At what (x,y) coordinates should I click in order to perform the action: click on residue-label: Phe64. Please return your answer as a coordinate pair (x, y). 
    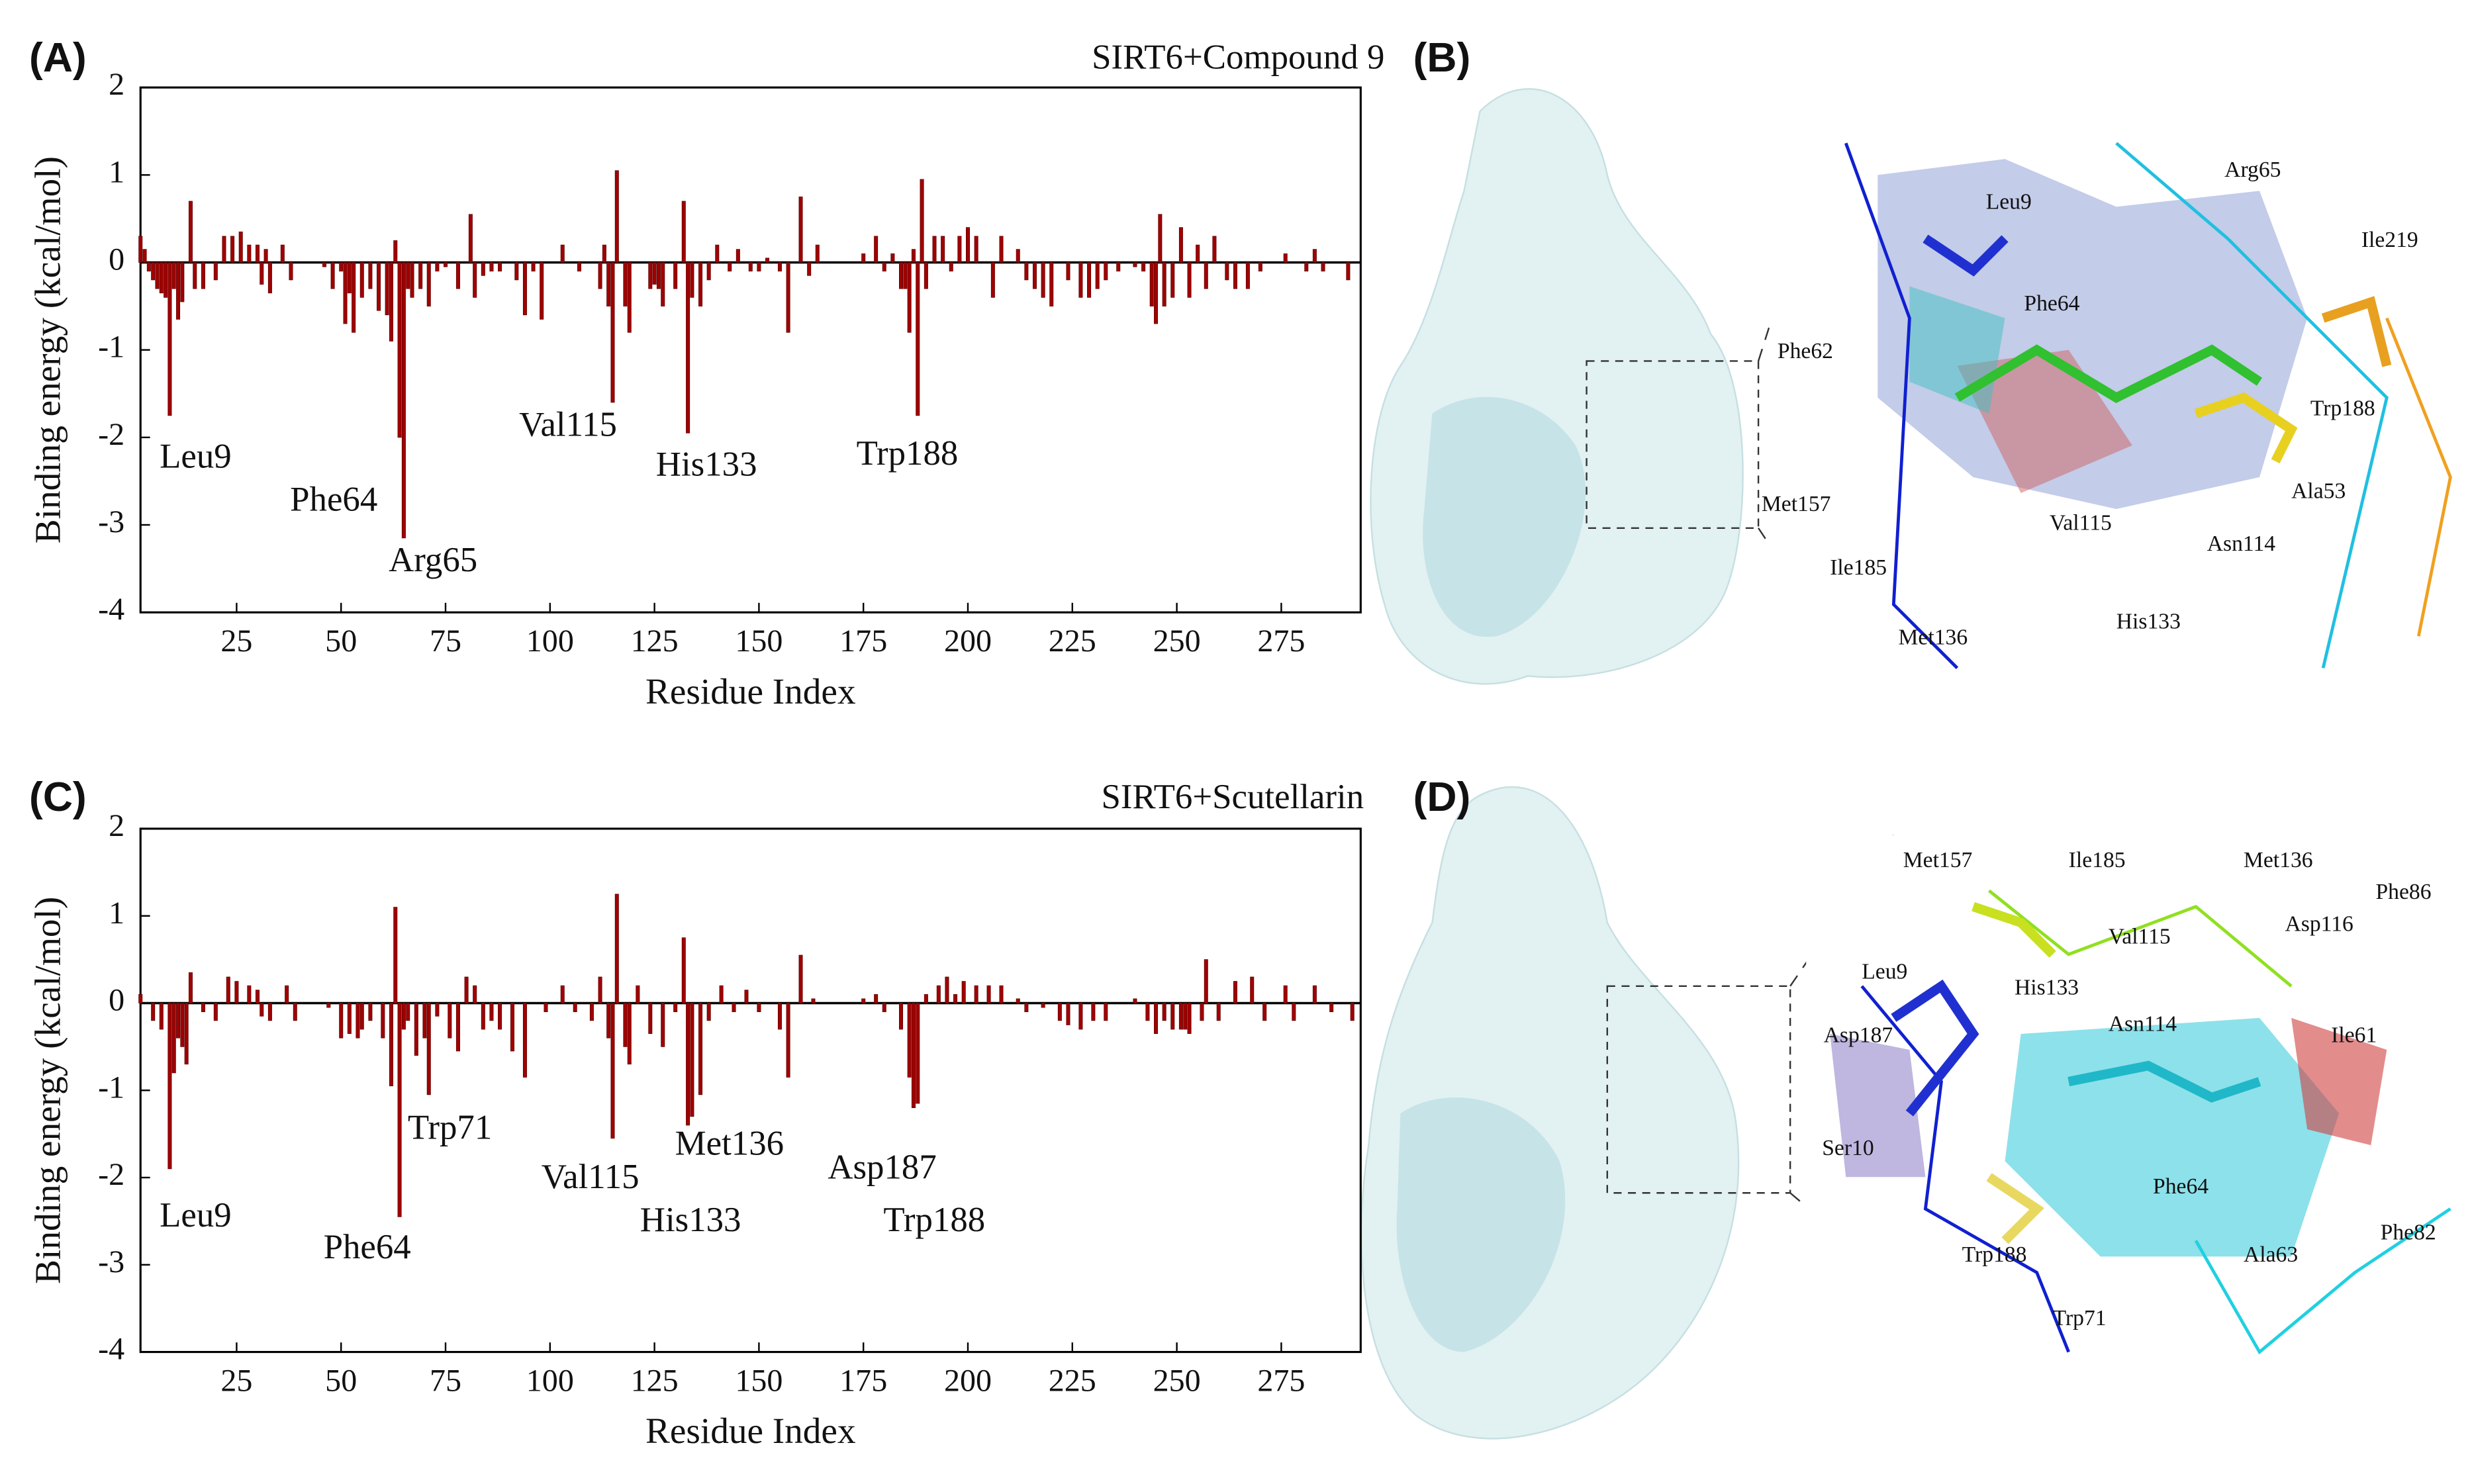
    Looking at the image, I should click on (2051, 303).